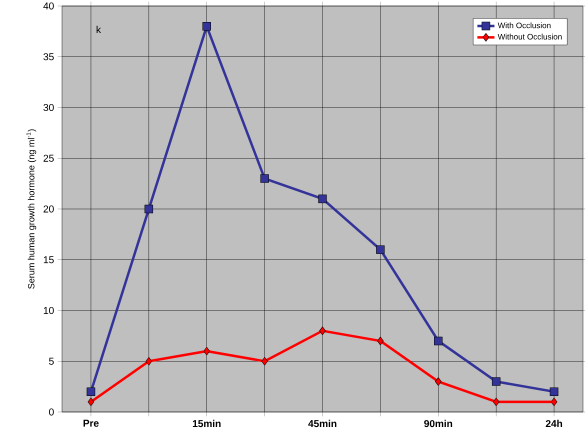 Image resolution: width=585 pixels, height=442 pixels. What do you see at coordinates (49, 158) in the screenshot?
I see `y-tick-label: 25` at bounding box center [49, 158].